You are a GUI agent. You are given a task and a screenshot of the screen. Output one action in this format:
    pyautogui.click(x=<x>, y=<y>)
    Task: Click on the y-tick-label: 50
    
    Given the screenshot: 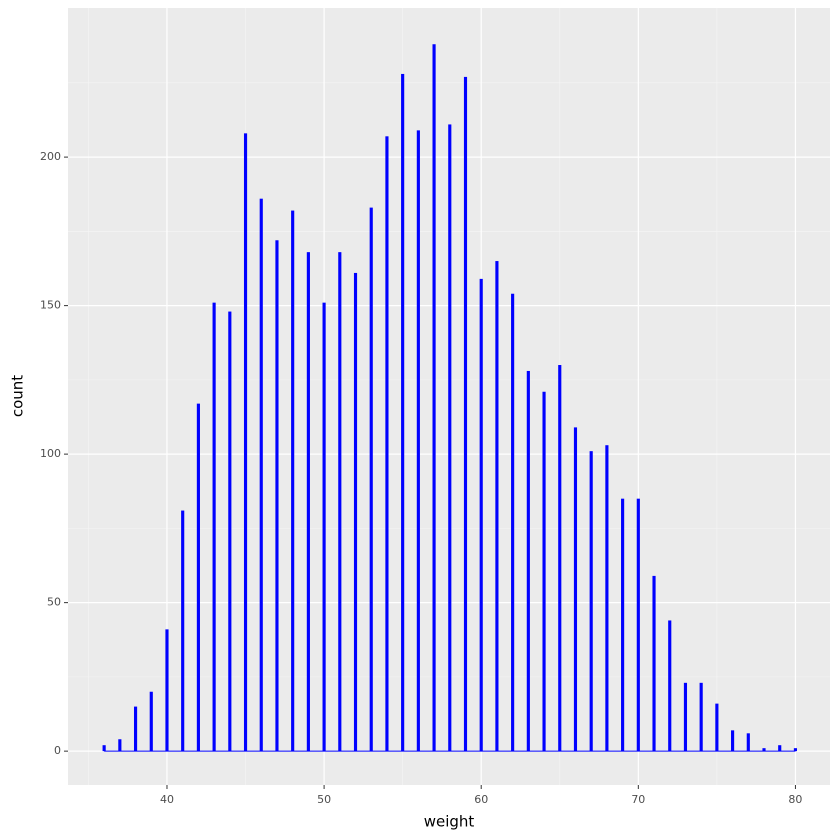 What is the action you would take?
    pyautogui.click(x=54, y=602)
    